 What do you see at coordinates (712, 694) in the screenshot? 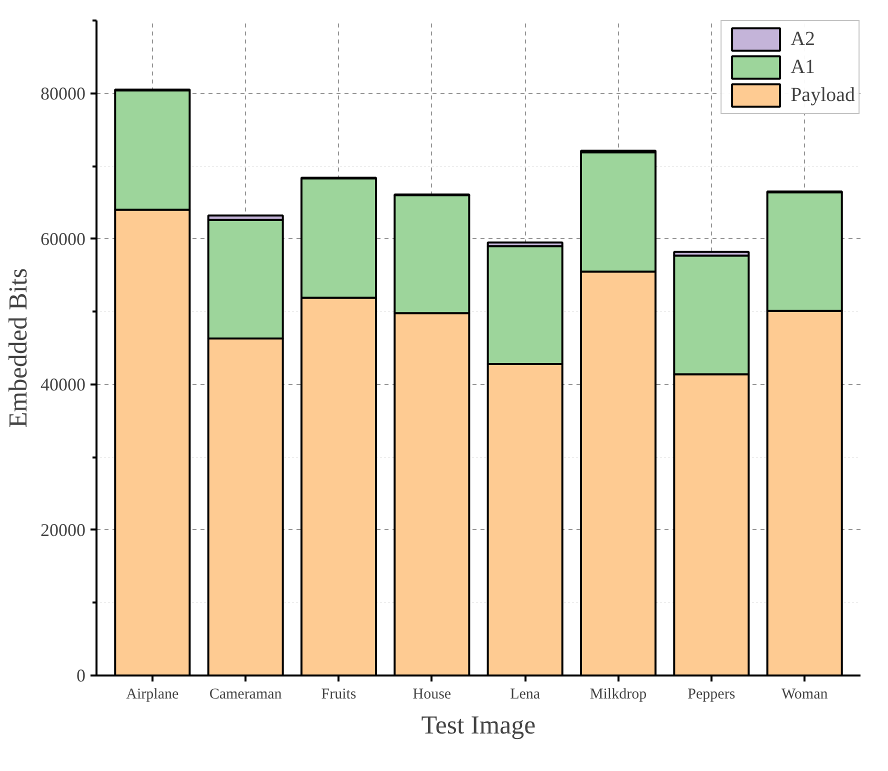
I see `x-tick-label: Peppers` at bounding box center [712, 694].